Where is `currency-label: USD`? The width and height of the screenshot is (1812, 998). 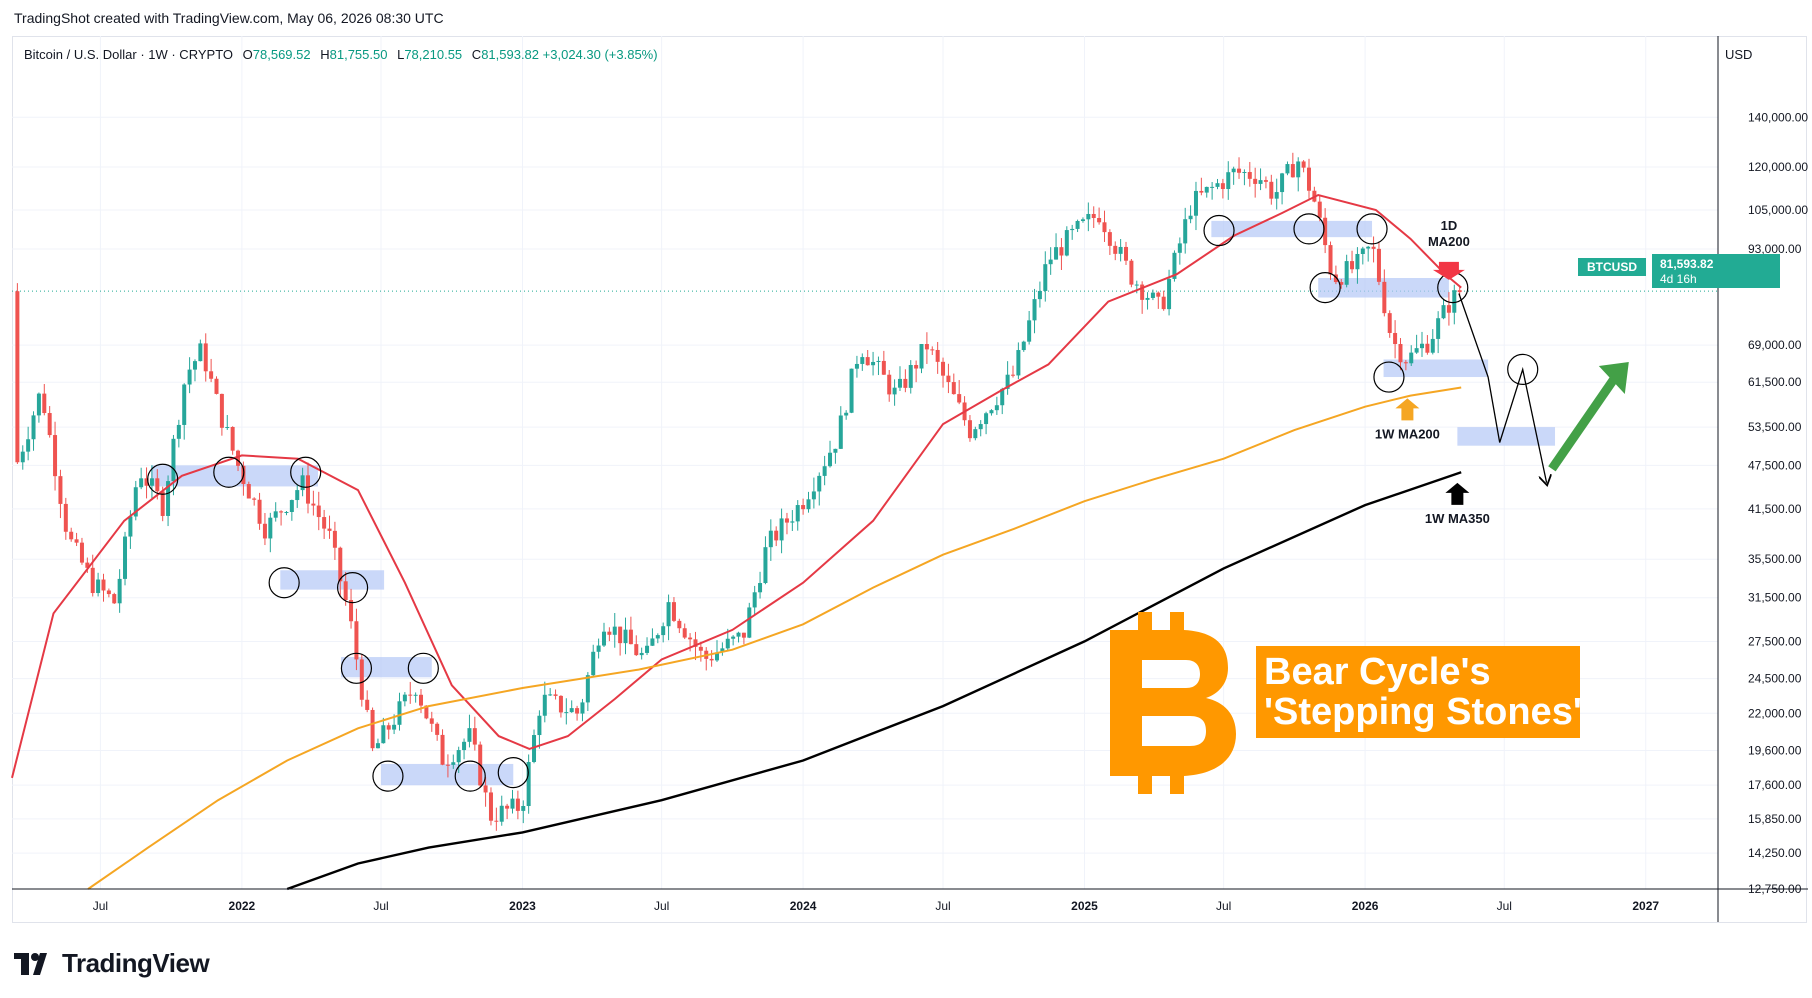
currency-label: USD is located at coordinates (1739, 54).